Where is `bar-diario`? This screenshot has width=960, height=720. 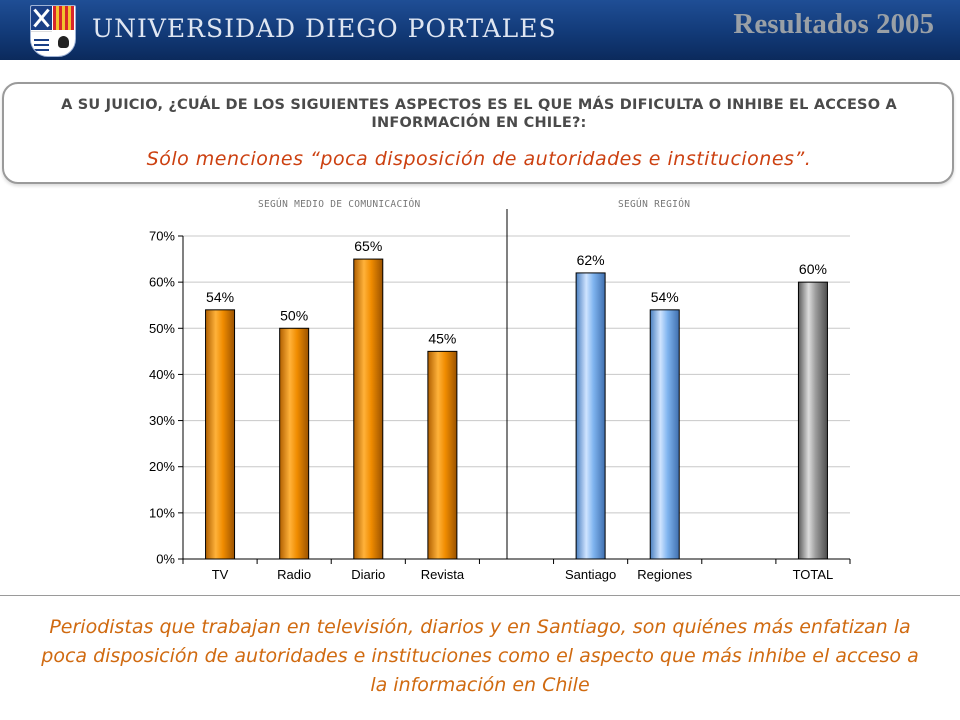
bar-diario is located at coordinates (368, 409).